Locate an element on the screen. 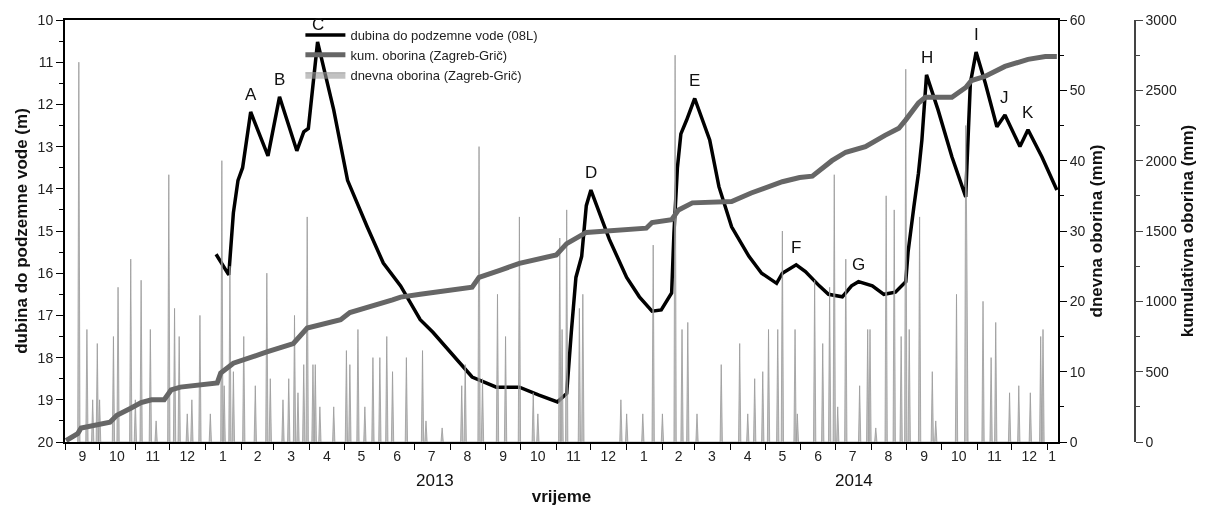 Image resolution: width=1215 pixels, height=506 pixels. y-tick-label: 19 is located at coordinates (45, 399).